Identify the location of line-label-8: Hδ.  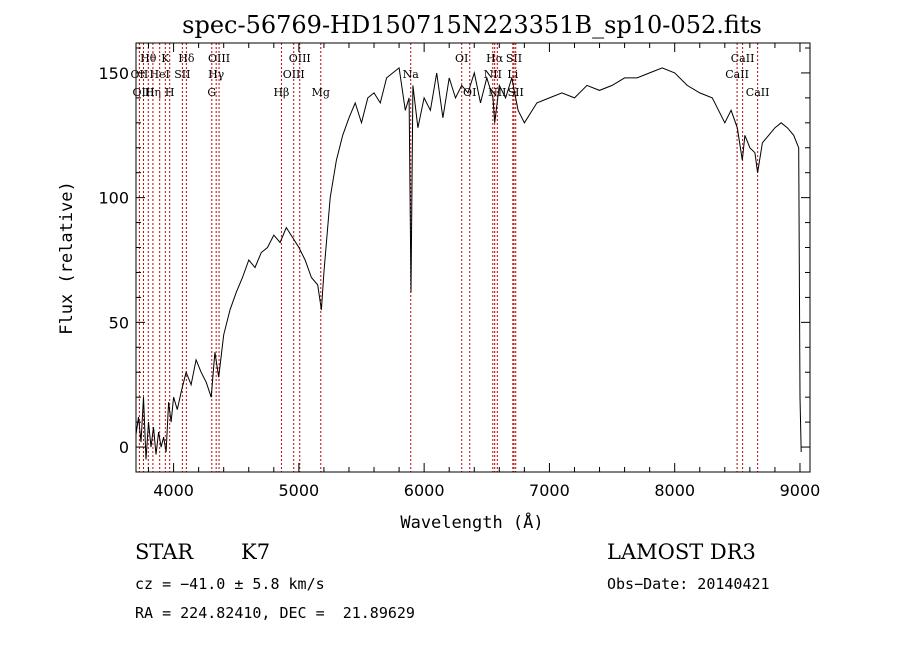
(186, 58).